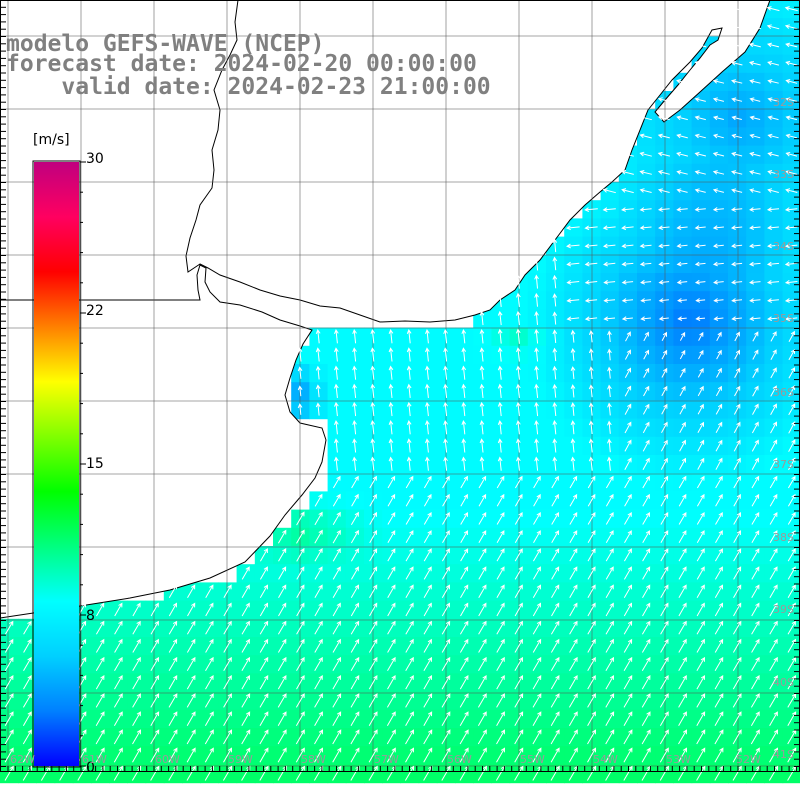  What do you see at coordinates (313, 759) in the screenshot?
I see `longitude-label: 58W` at bounding box center [313, 759].